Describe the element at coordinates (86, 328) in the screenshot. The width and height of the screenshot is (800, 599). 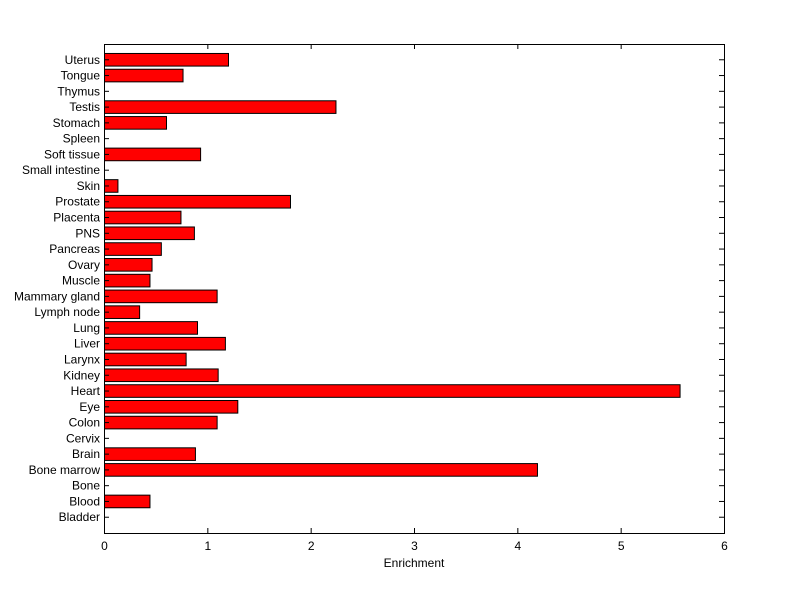
I see `y-tick-label: Lung` at that location.